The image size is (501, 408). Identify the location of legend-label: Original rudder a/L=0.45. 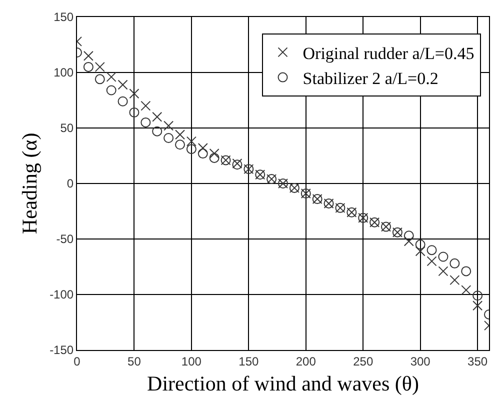
(388, 53).